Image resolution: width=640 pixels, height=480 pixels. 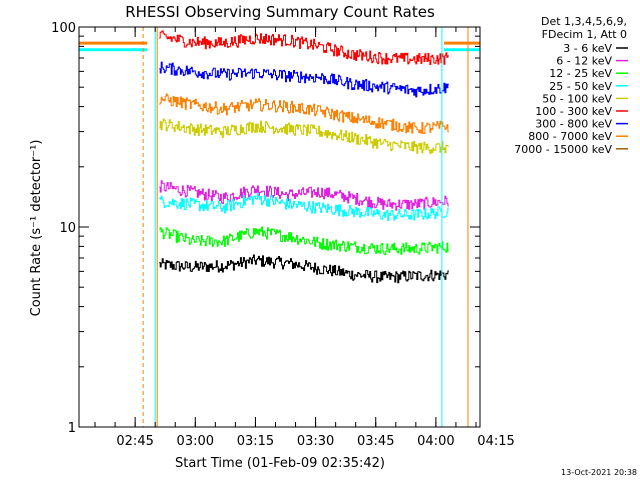 I want to click on x-tick-label: 04:00, so click(x=435, y=441).